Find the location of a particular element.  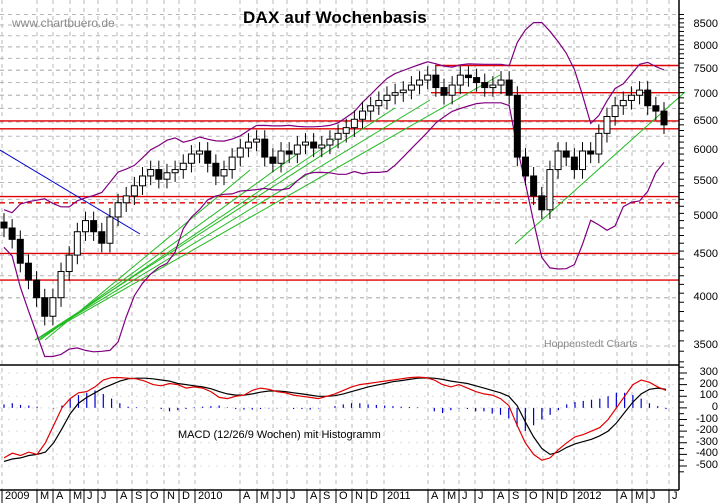

source-label: Hoppenstedt Charts is located at coordinates (591, 344).